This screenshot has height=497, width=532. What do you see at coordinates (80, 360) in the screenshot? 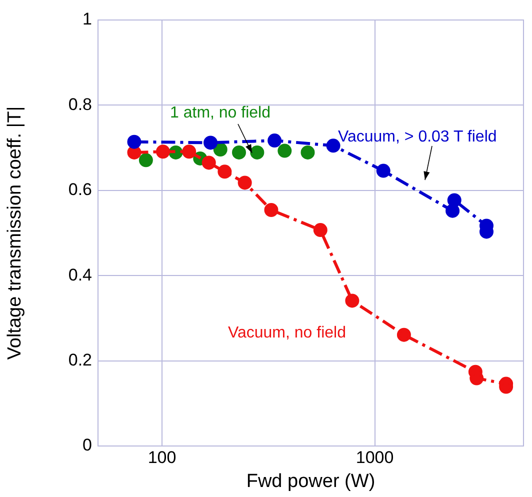
I see `y-tick-label: 0.2` at bounding box center [80, 360].